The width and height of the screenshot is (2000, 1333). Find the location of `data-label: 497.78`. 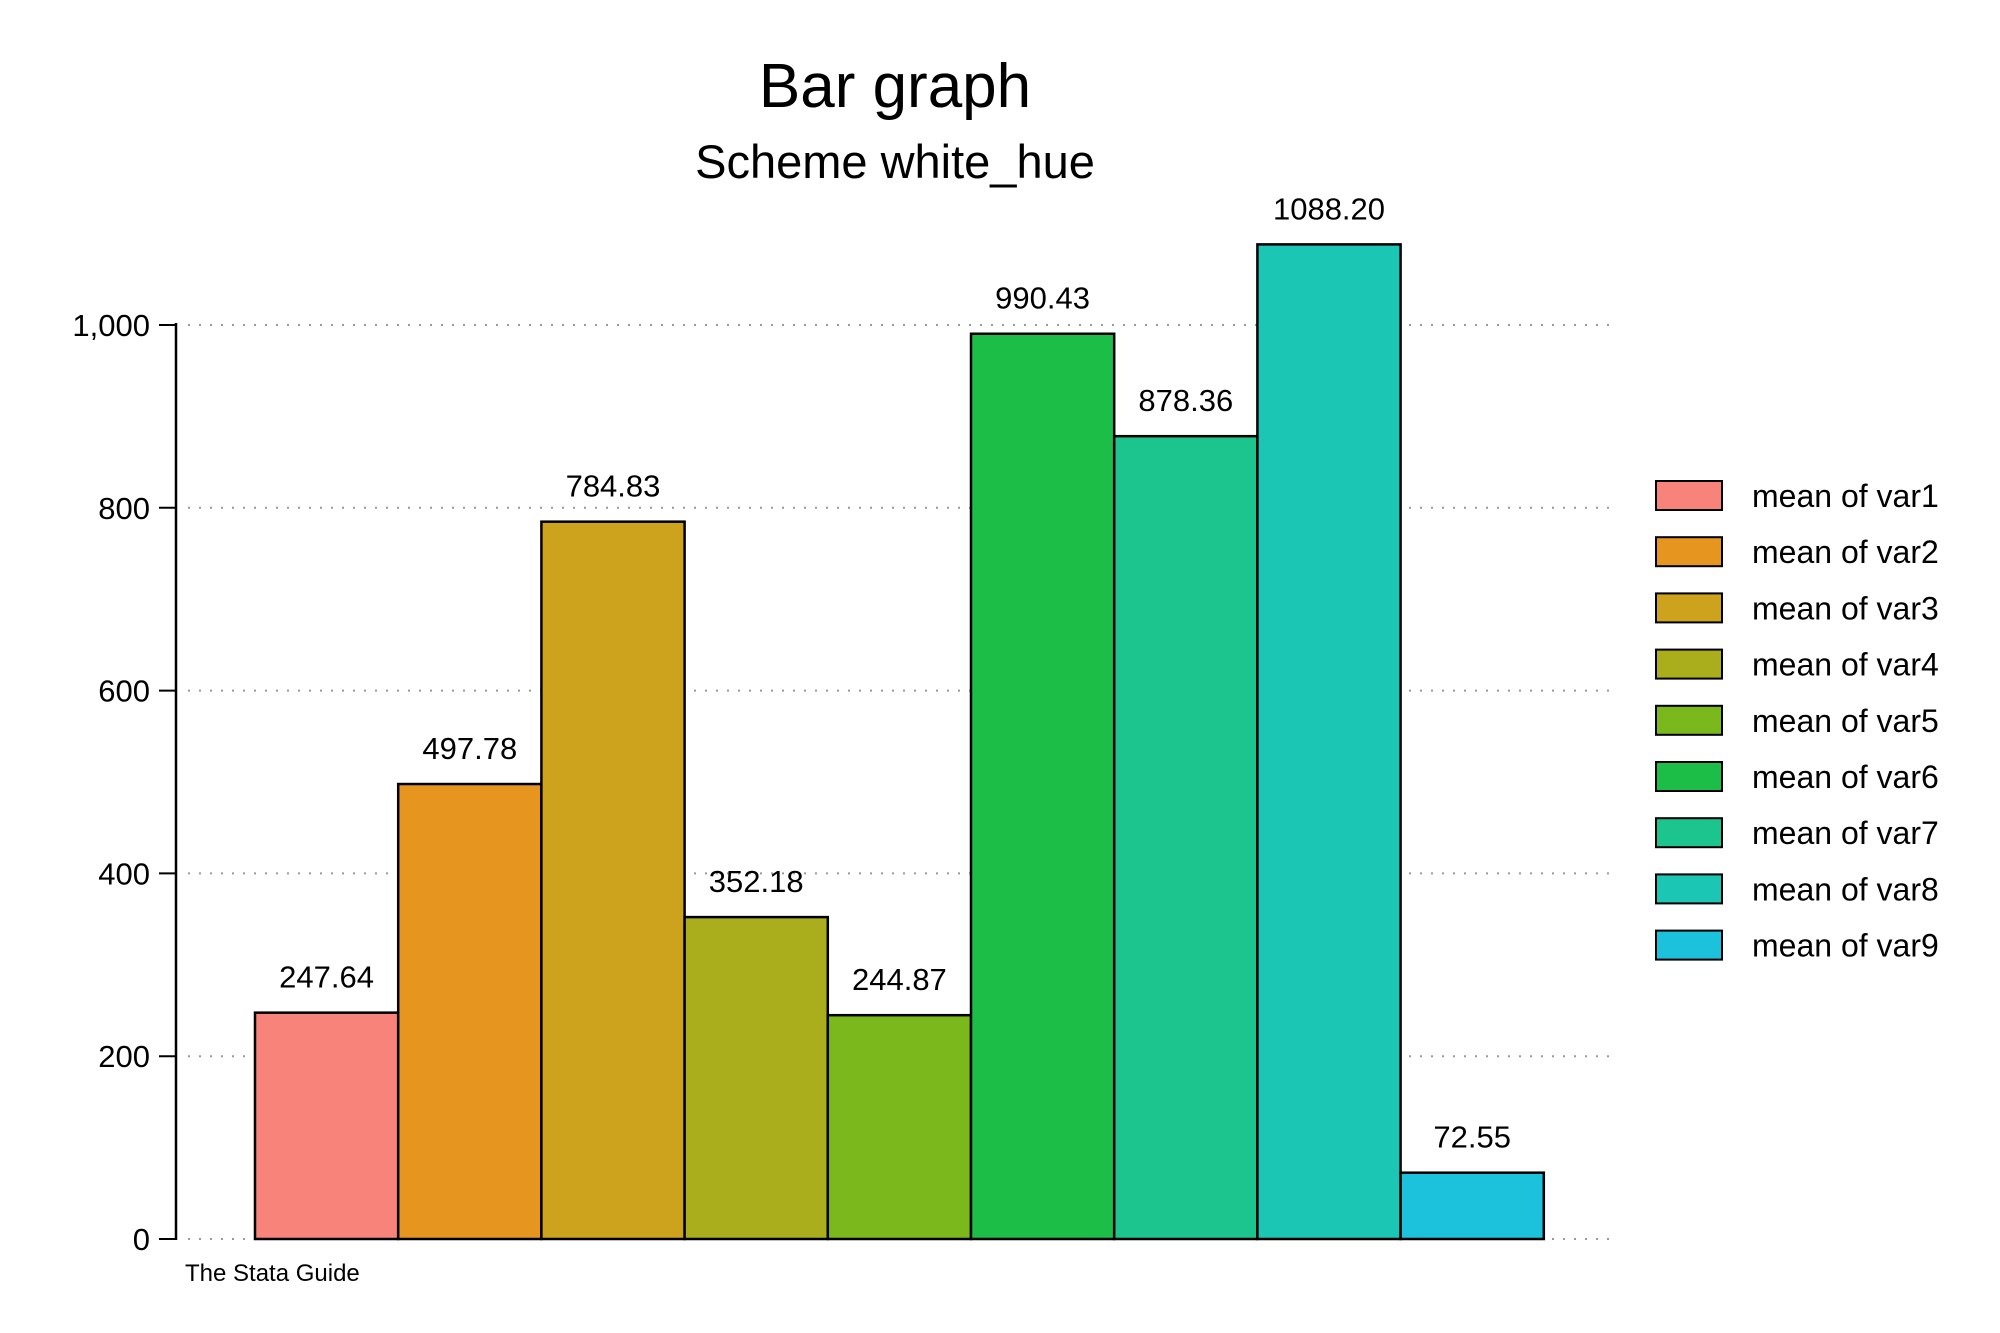

data-label: 497.78 is located at coordinates (469, 748).